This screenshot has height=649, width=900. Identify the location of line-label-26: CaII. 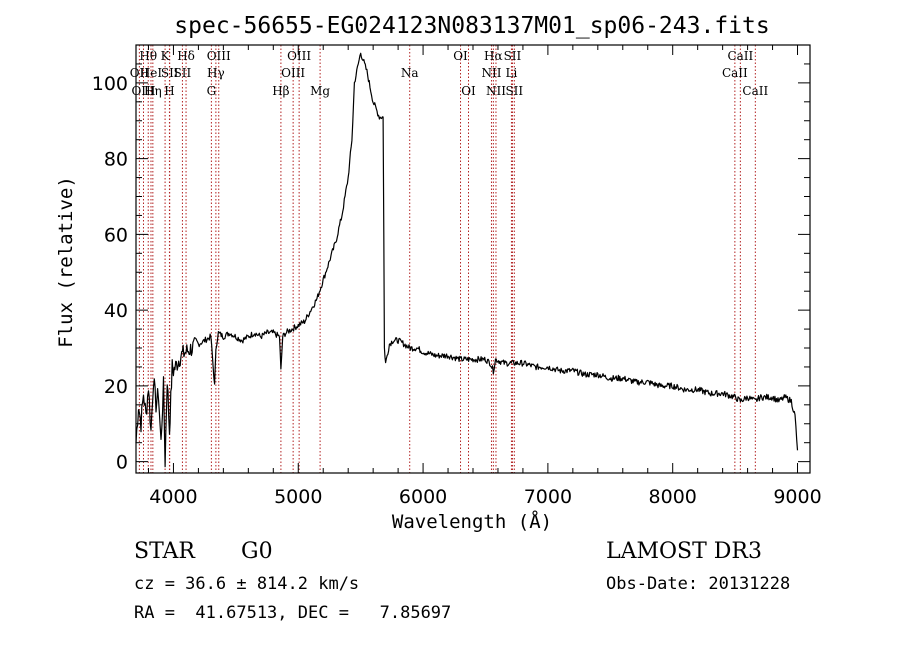
(740, 56).